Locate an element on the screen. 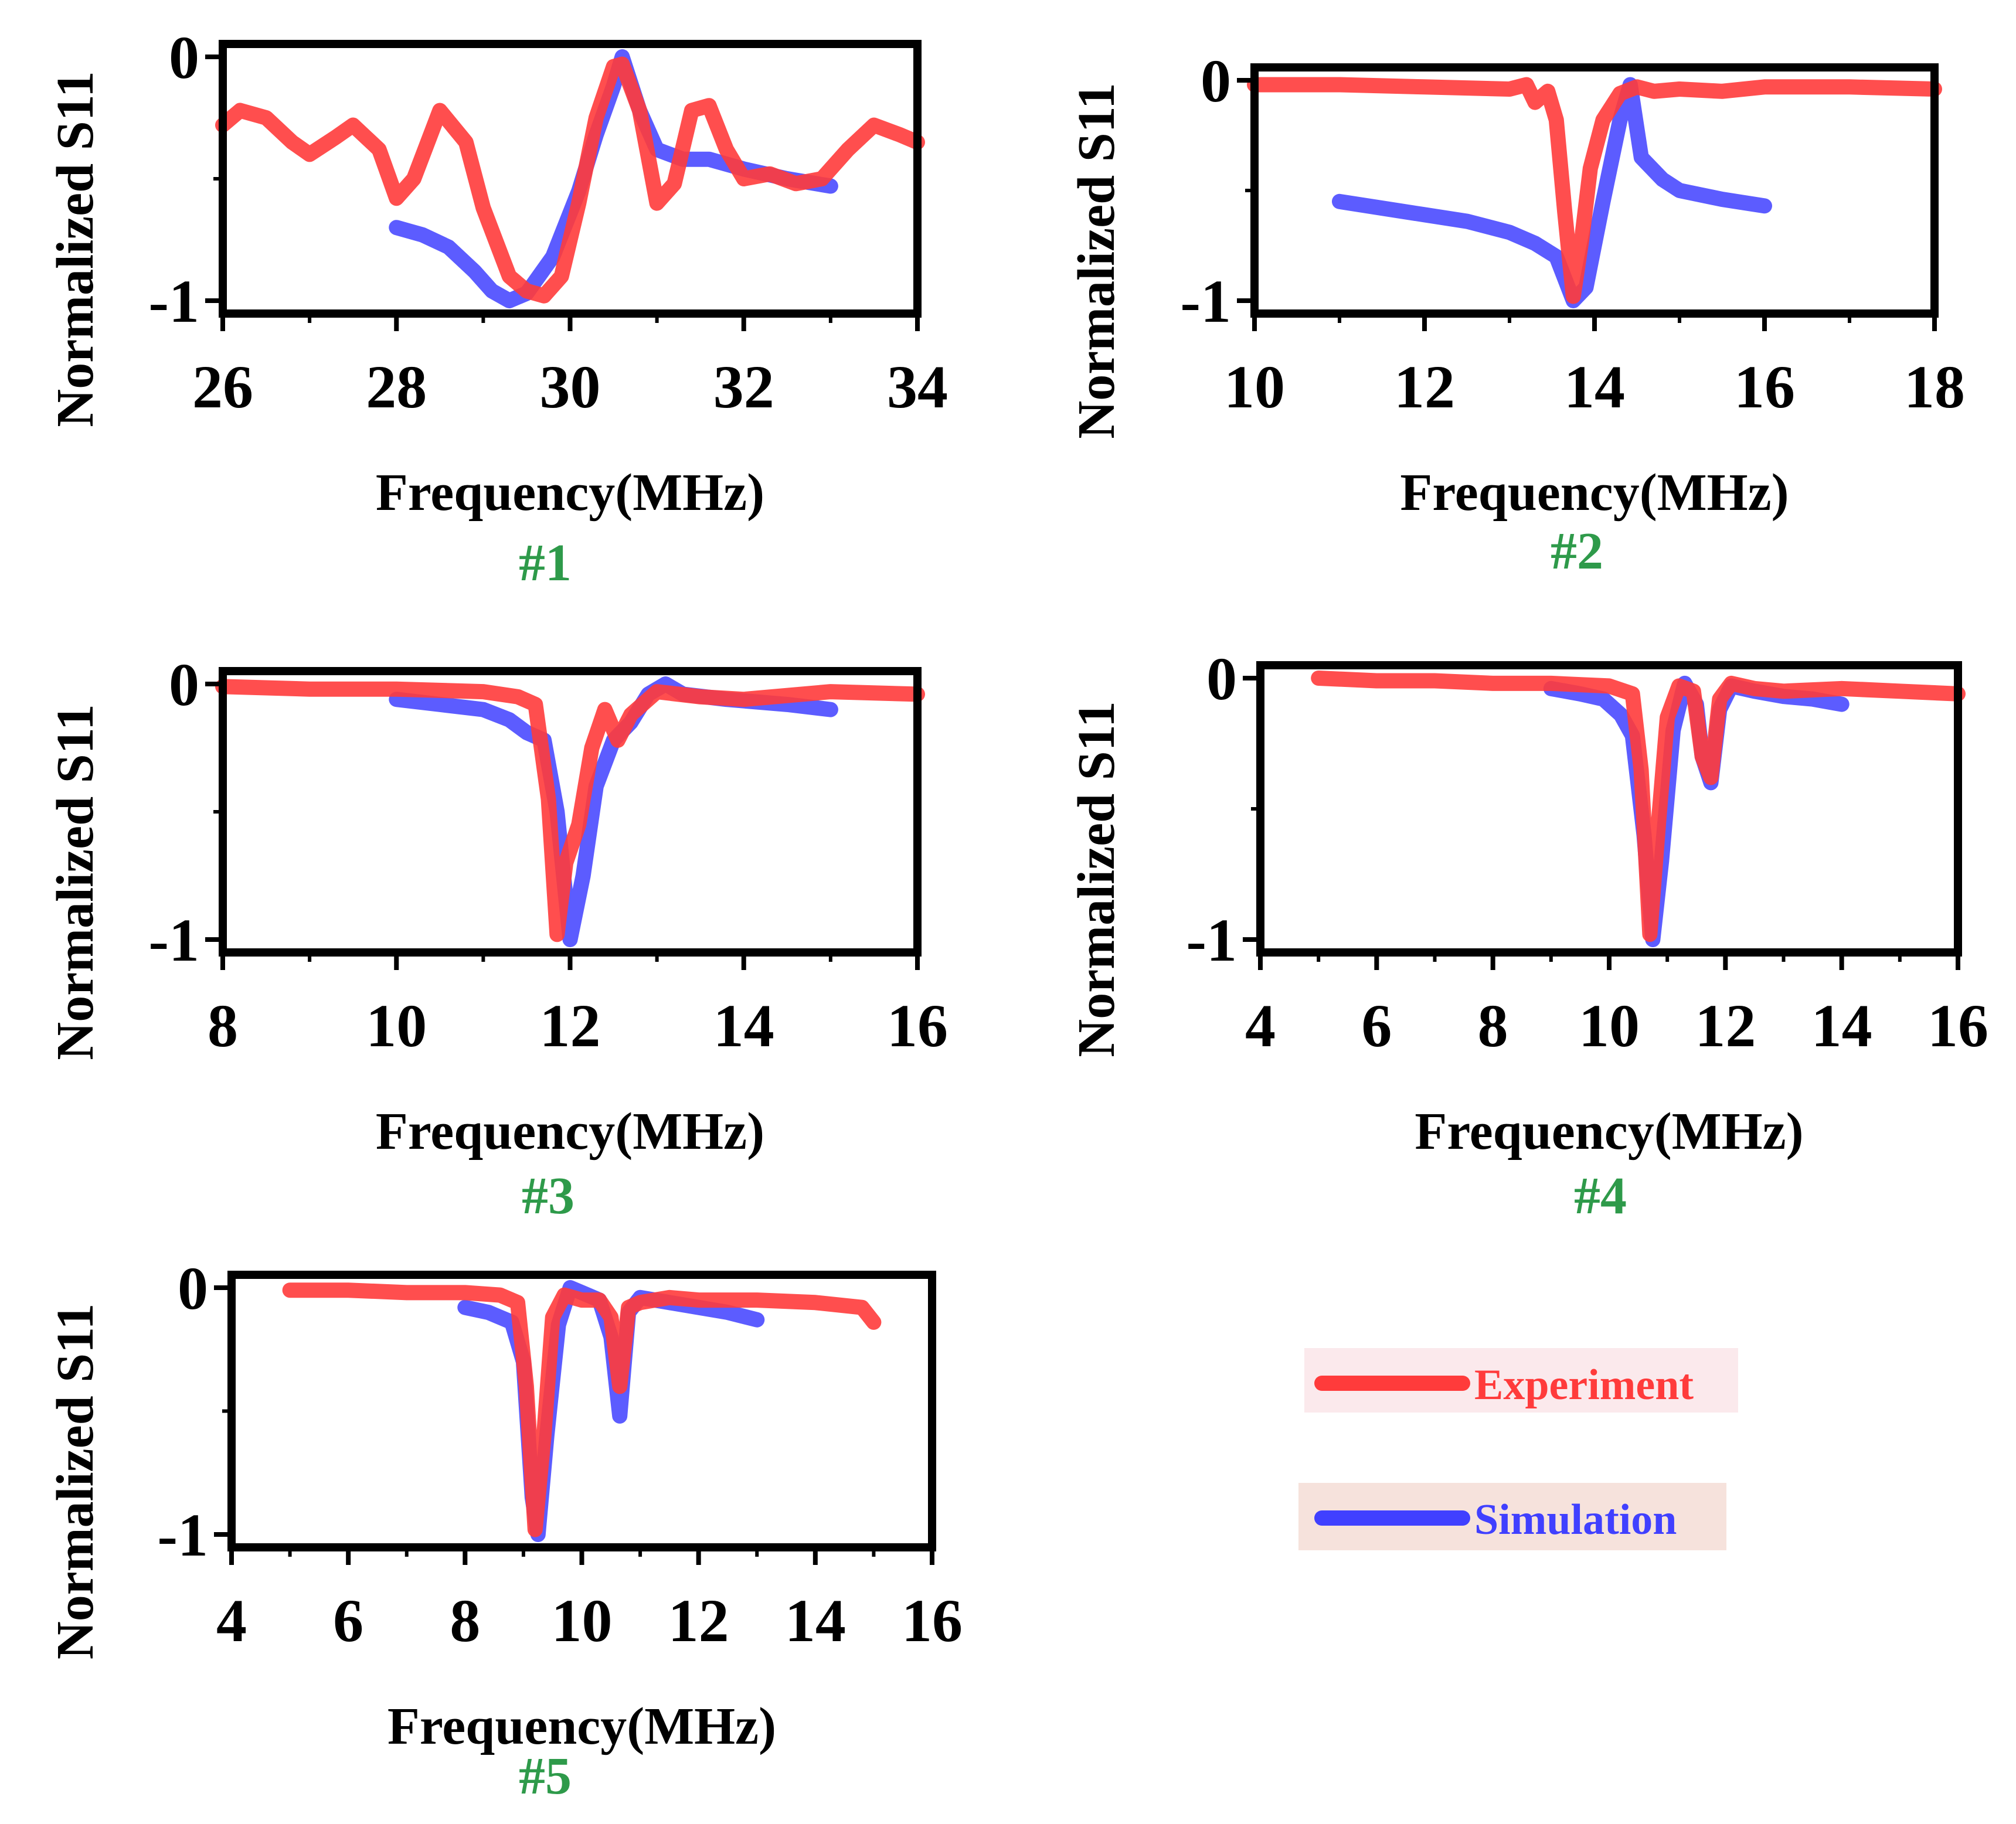 The image size is (2016, 1824). x-tick-label: 28 is located at coordinates (397, 387).